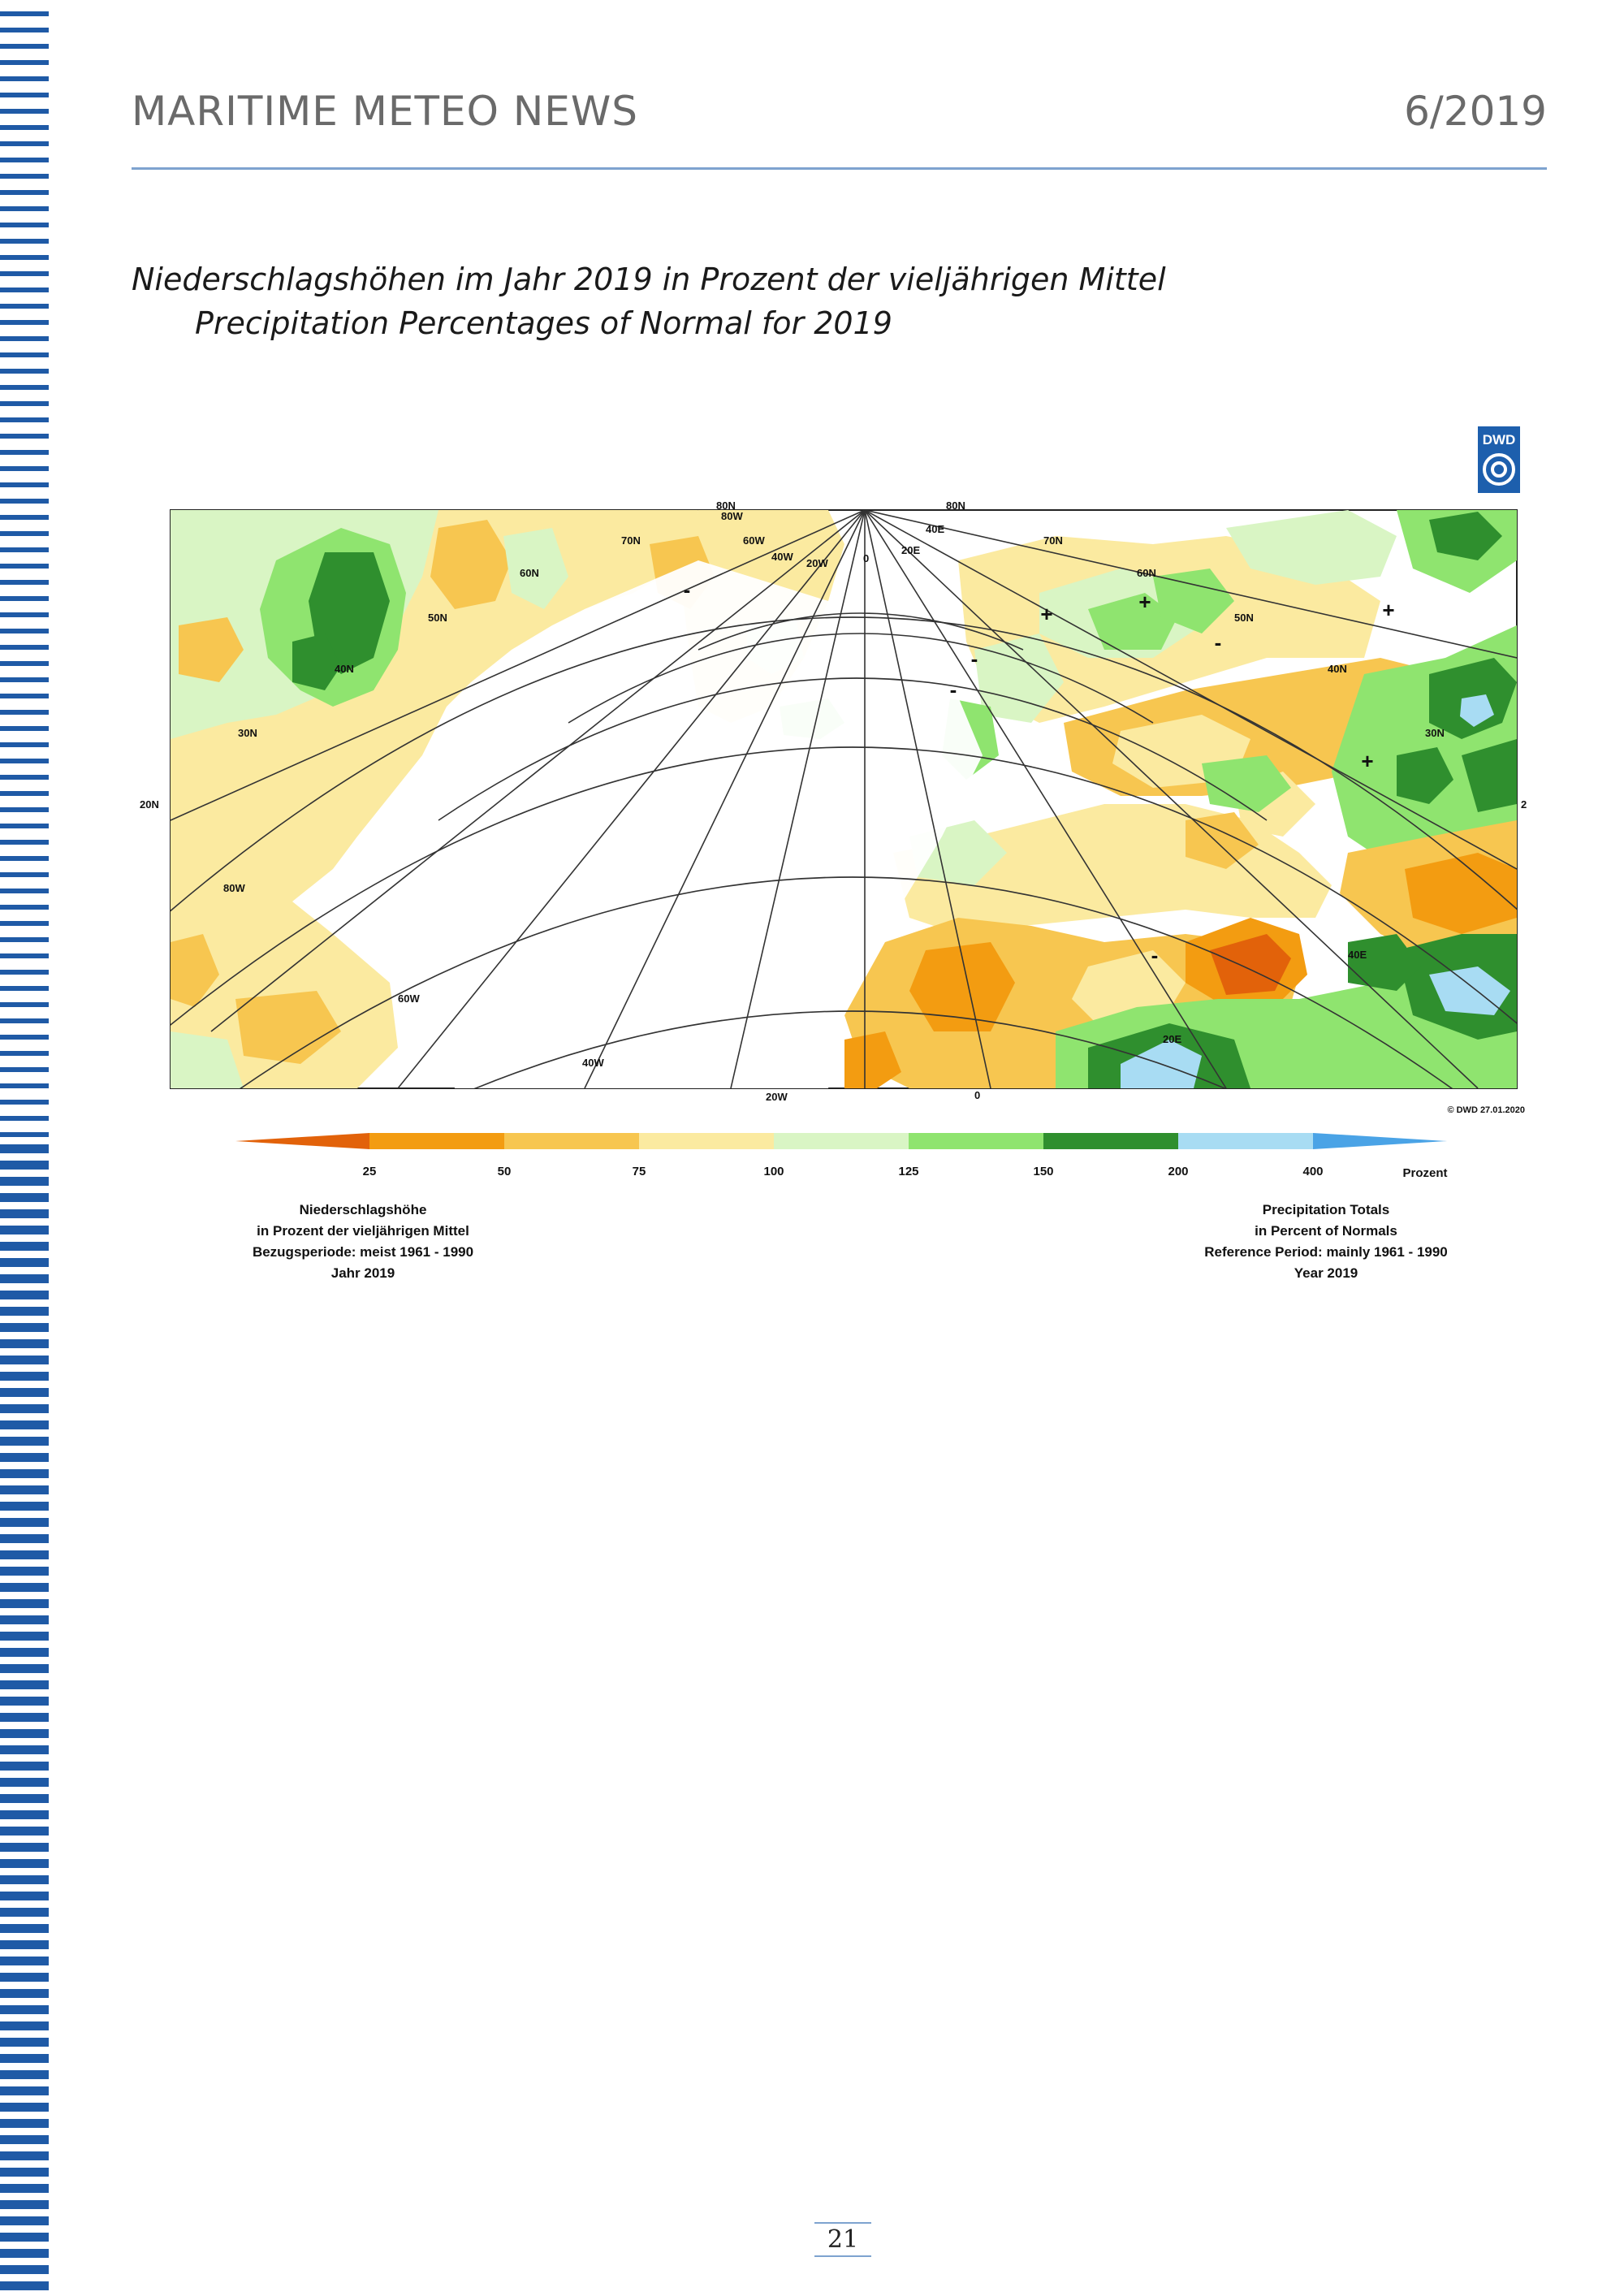  What do you see at coordinates (363, 1273) in the screenshot?
I see `legend-caption-line: Jahr 2019` at bounding box center [363, 1273].